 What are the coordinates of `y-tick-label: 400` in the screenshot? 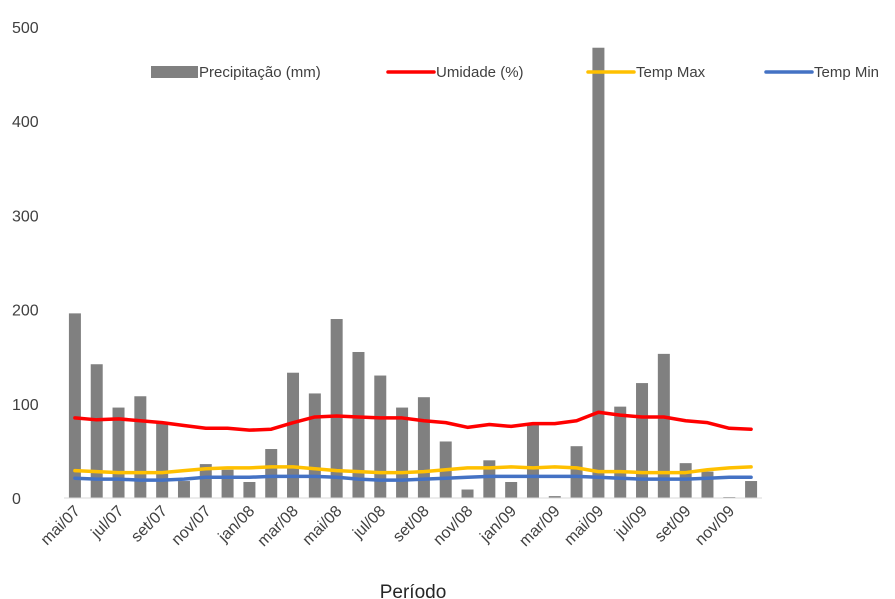 It's located at (25, 122).